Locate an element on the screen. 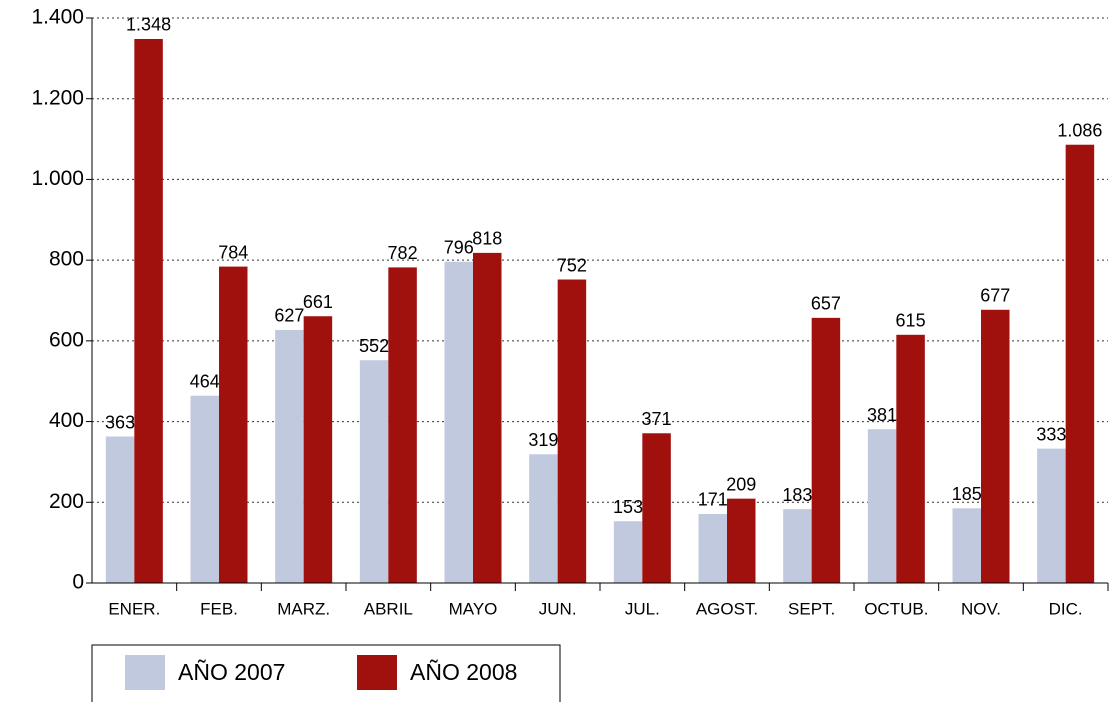 The width and height of the screenshot is (1115, 702). x-tick-label: NOV. is located at coordinates (981, 608).